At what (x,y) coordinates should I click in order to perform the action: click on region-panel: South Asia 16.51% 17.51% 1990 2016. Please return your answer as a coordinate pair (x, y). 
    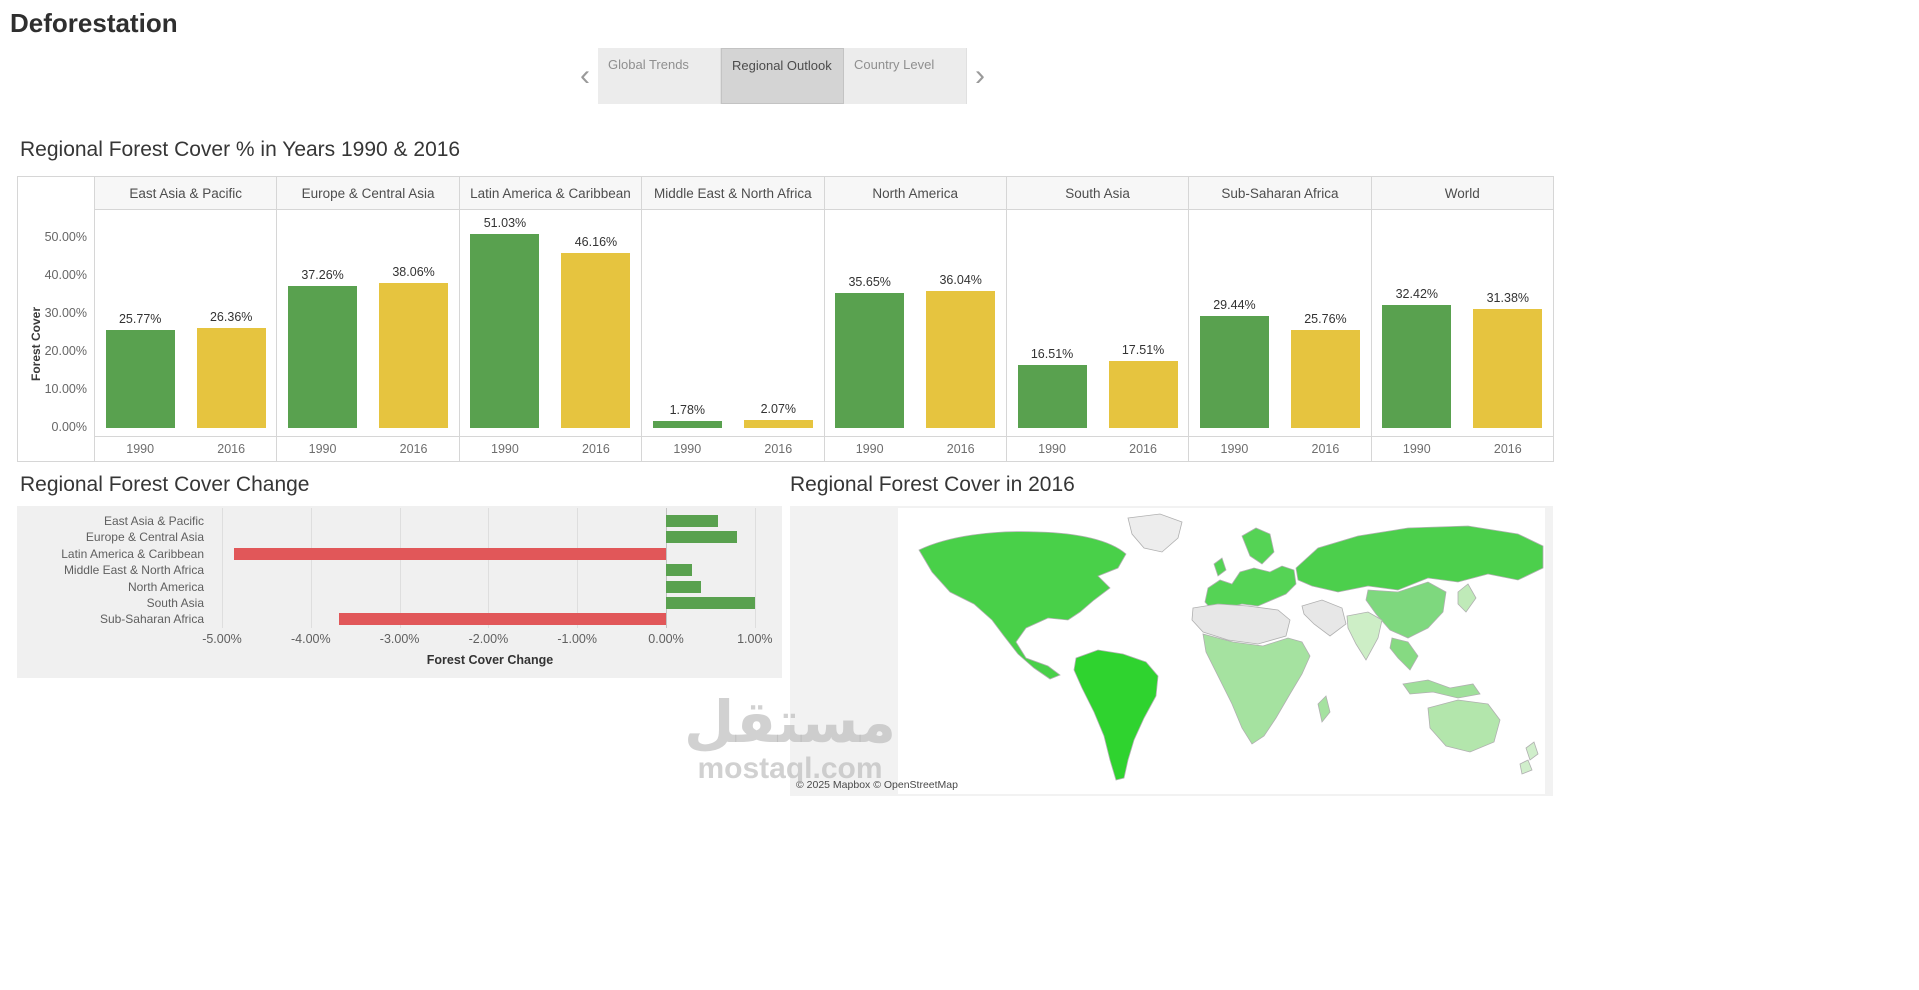
    Looking at the image, I should click on (1097, 319).